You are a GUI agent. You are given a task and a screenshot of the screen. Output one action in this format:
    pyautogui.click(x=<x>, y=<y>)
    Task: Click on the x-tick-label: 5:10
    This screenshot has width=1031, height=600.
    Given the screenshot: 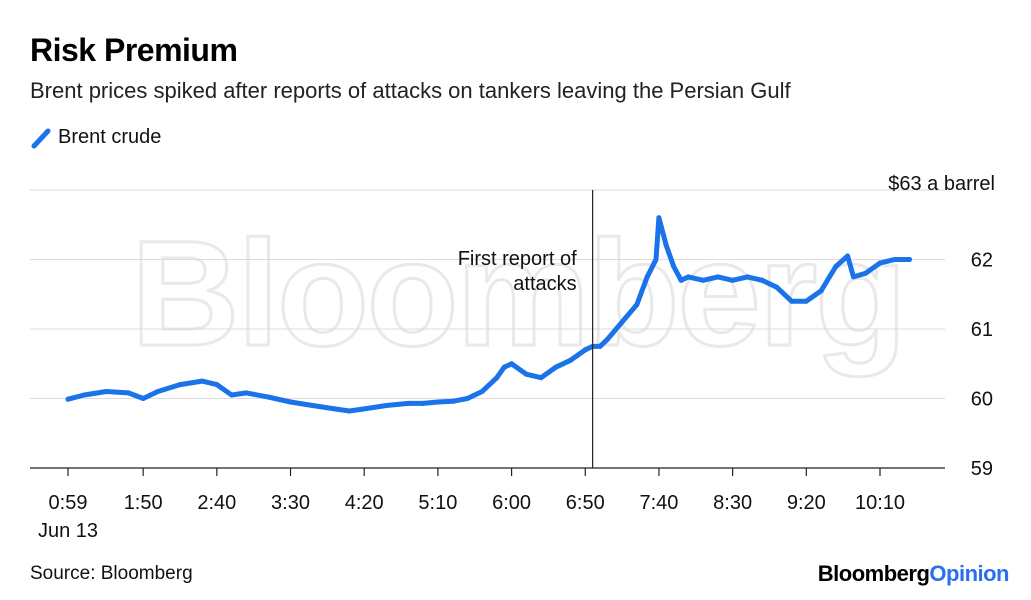 What is the action you would take?
    pyautogui.click(x=437, y=503)
    